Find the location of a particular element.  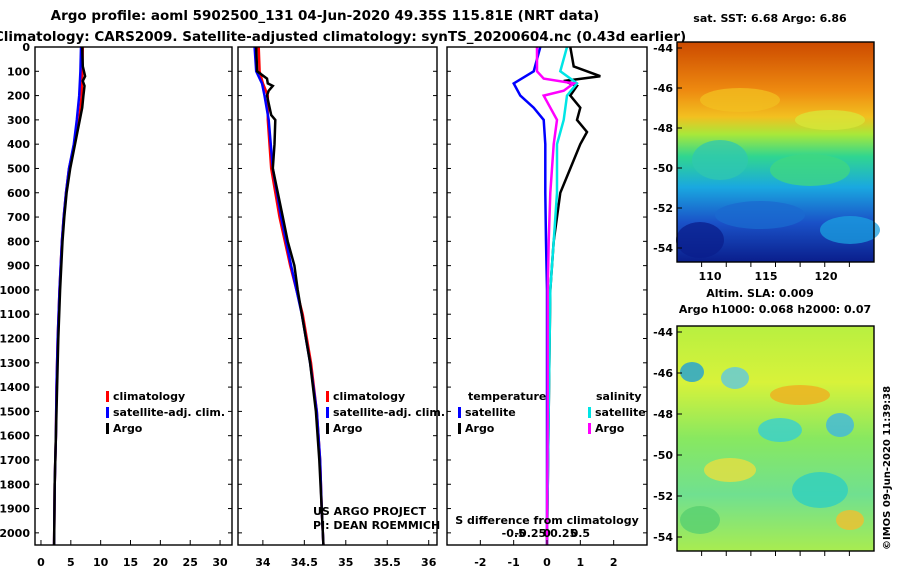

difference-from-climatology-series-s-satellite is located at coordinates (562, 296).